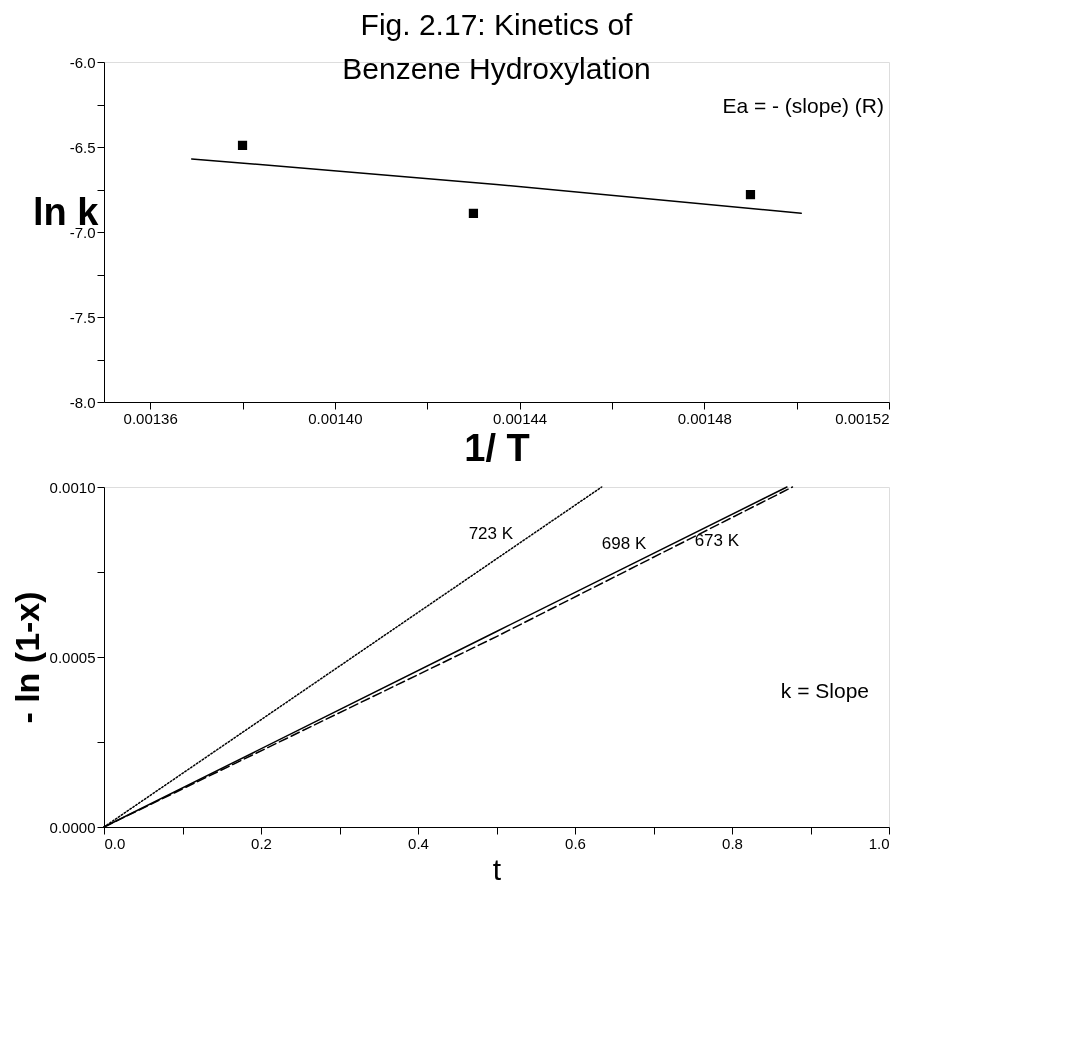 The width and height of the screenshot is (1070, 1049). Describe the element at coordinates (26, 657) in the screenshot. I see `y-axis-title: - ln (1-x)` at that location.